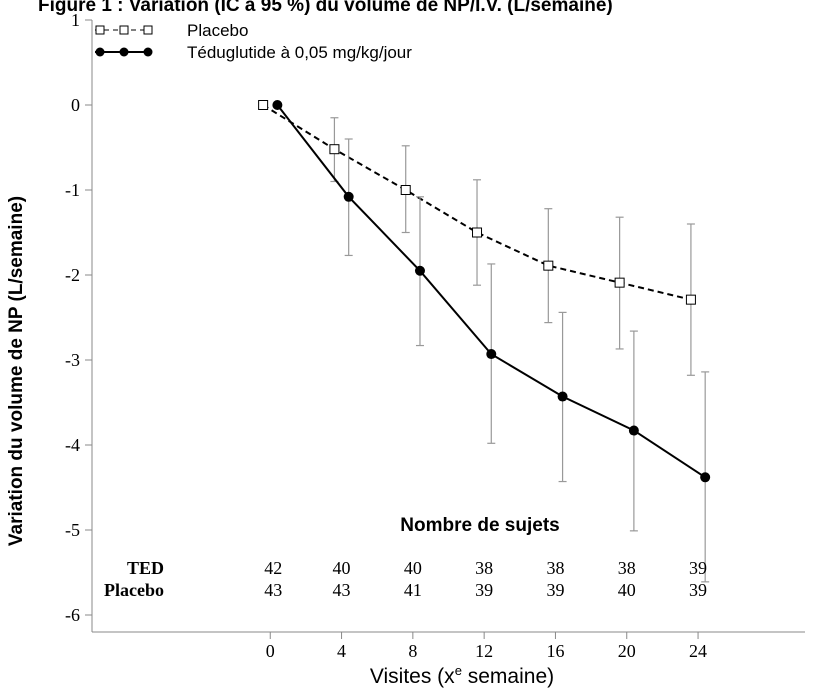 This screenshot has width=821, height=690. What do you see at coordinates (253, 41) in the screenshot?
I see `legend: Placebo Téduglutide à 0,05 mg/kg/jour` at bounding box center [253, 41].